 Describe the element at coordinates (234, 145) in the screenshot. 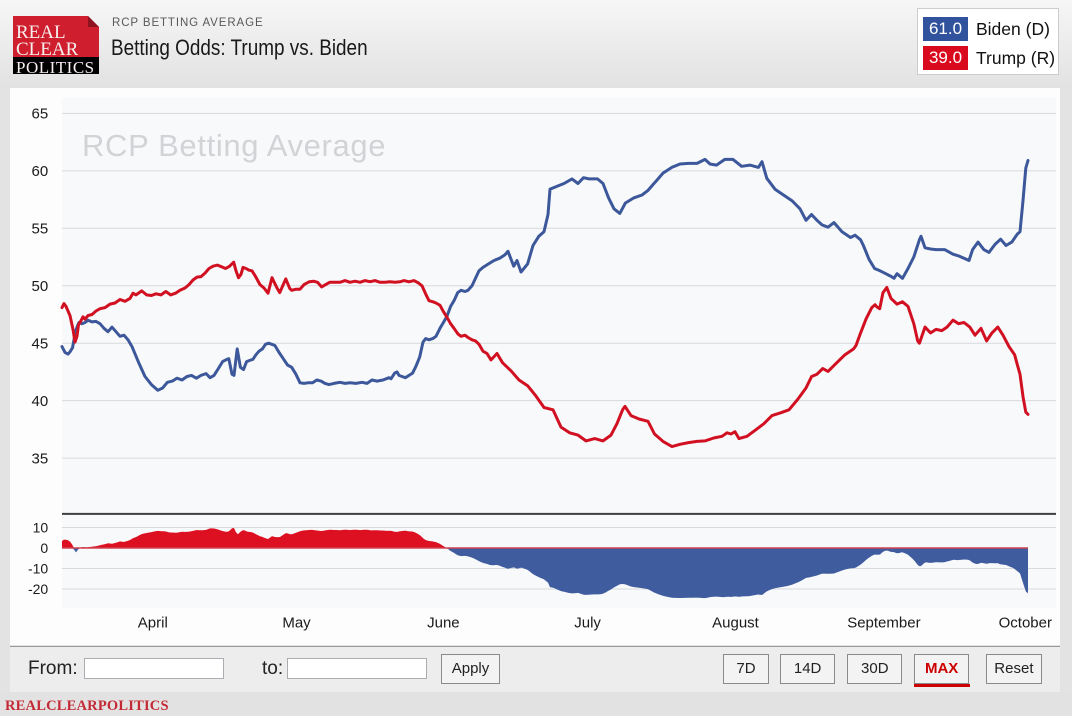

I see `svg-text: RCP Betting Average` at that location.